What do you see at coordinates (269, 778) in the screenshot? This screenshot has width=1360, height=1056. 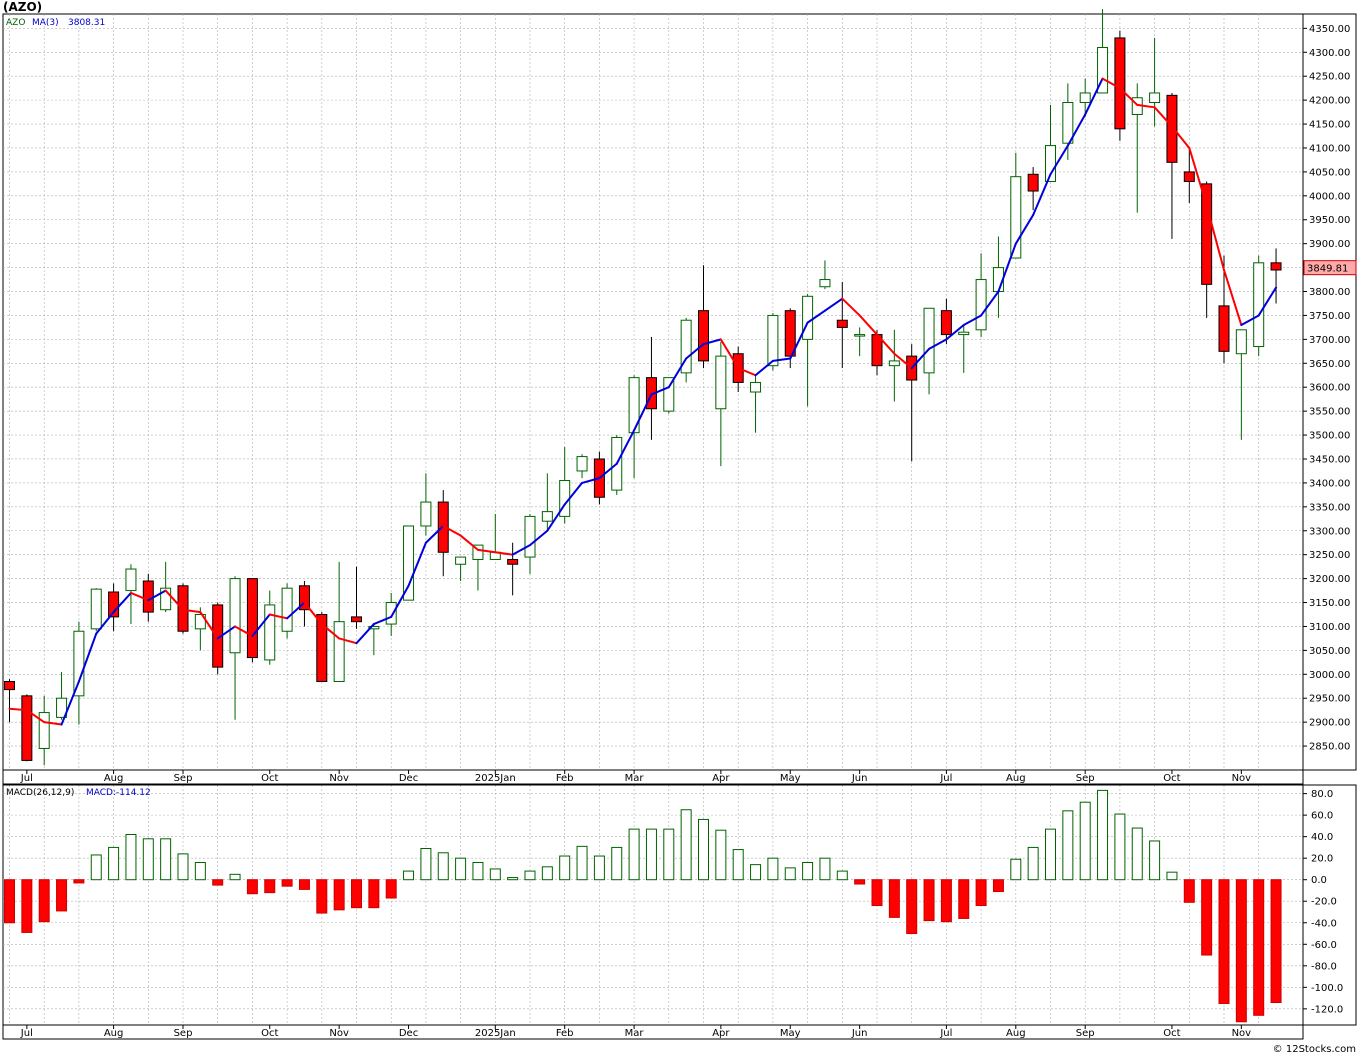 I see `month-label: Oct` at bounding box center [269, 778].